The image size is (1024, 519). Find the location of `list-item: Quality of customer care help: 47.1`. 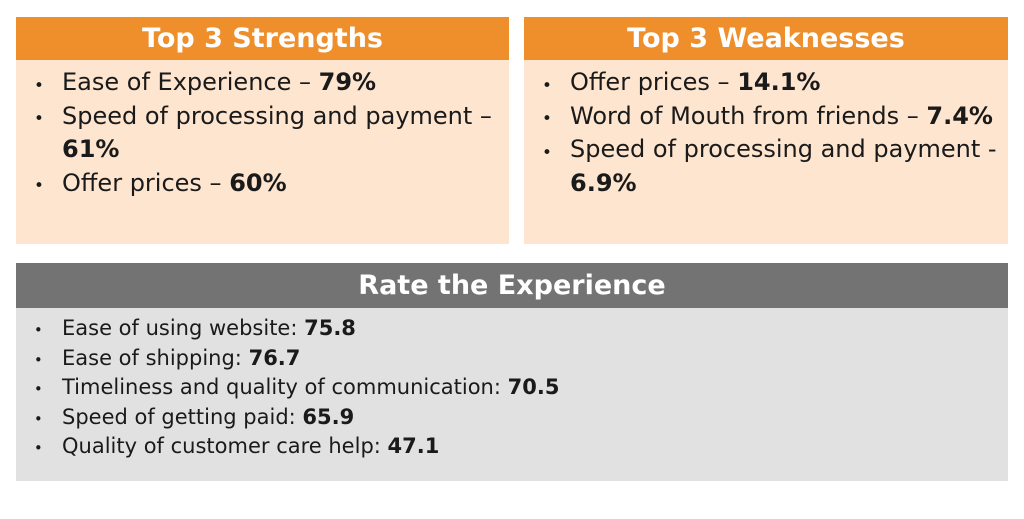

list-item: Quality of customer care help: 47.1 is located at coordinates (521, 447).